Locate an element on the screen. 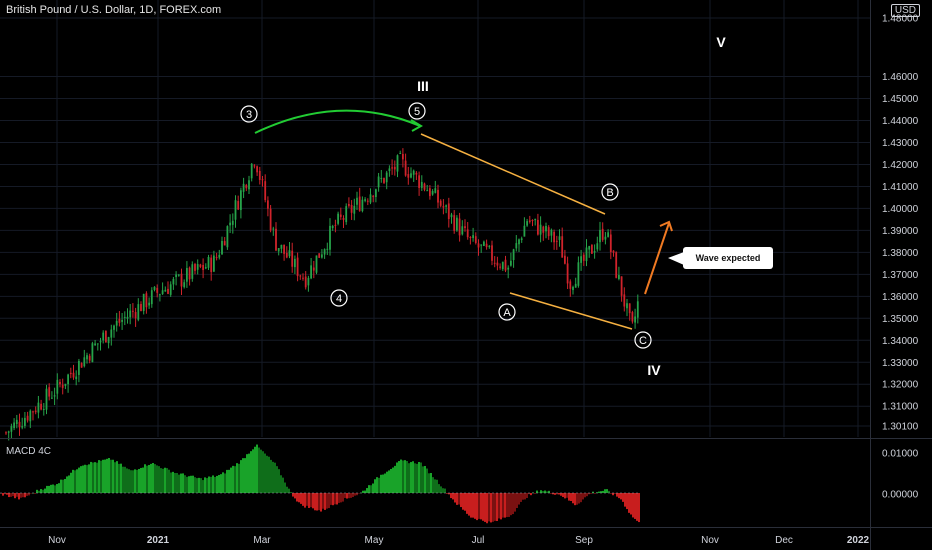  wave-arc is located at coordinates (337, 121).